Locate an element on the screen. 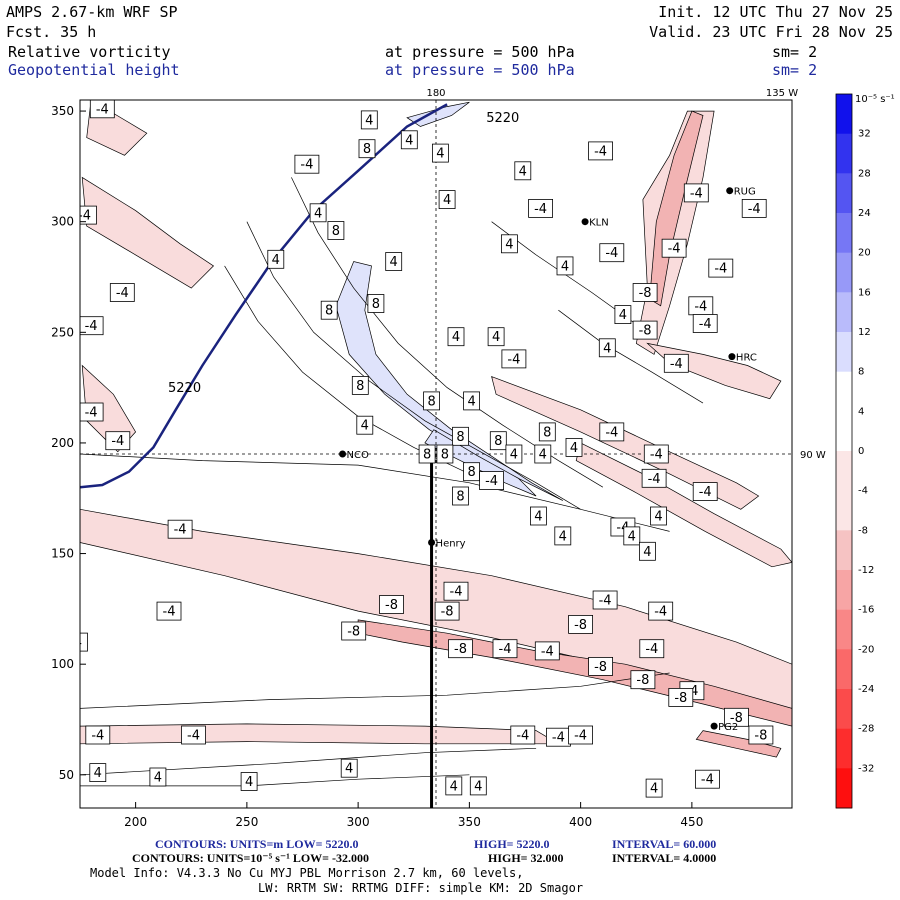 This screenshot has height=900, width=900. colorbar-tick-12: -16 is located at coordinates (866, 610).